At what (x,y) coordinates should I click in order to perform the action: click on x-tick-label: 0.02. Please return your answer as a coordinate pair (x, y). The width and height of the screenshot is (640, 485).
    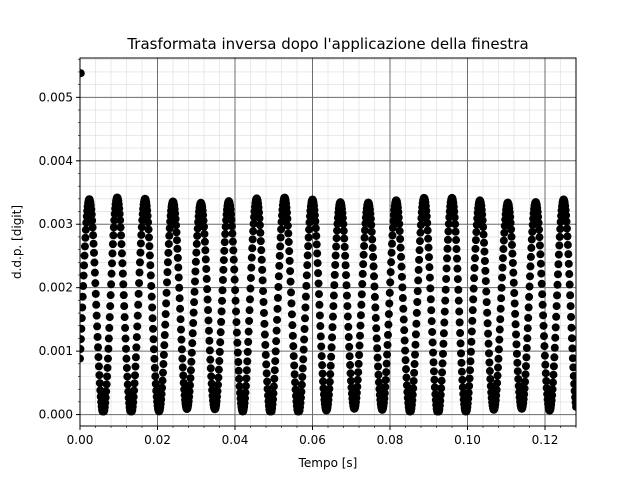
    Looking at the image, I should click on (157, 440).